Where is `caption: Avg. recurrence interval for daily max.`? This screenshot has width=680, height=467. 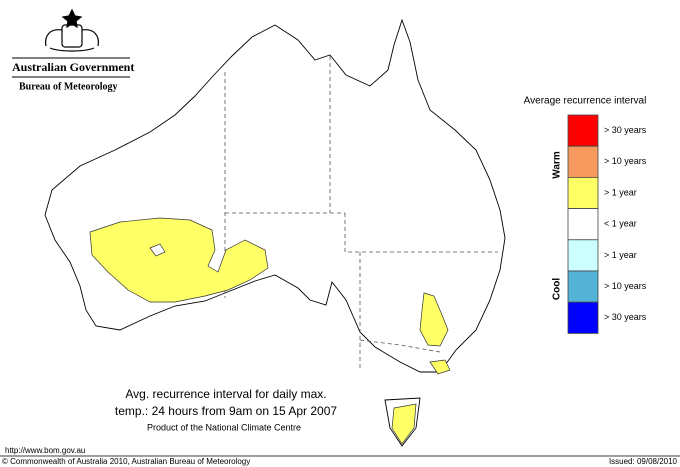 caption: Avg. recurrence interval for daily max. is located at coordinates (225, 394).